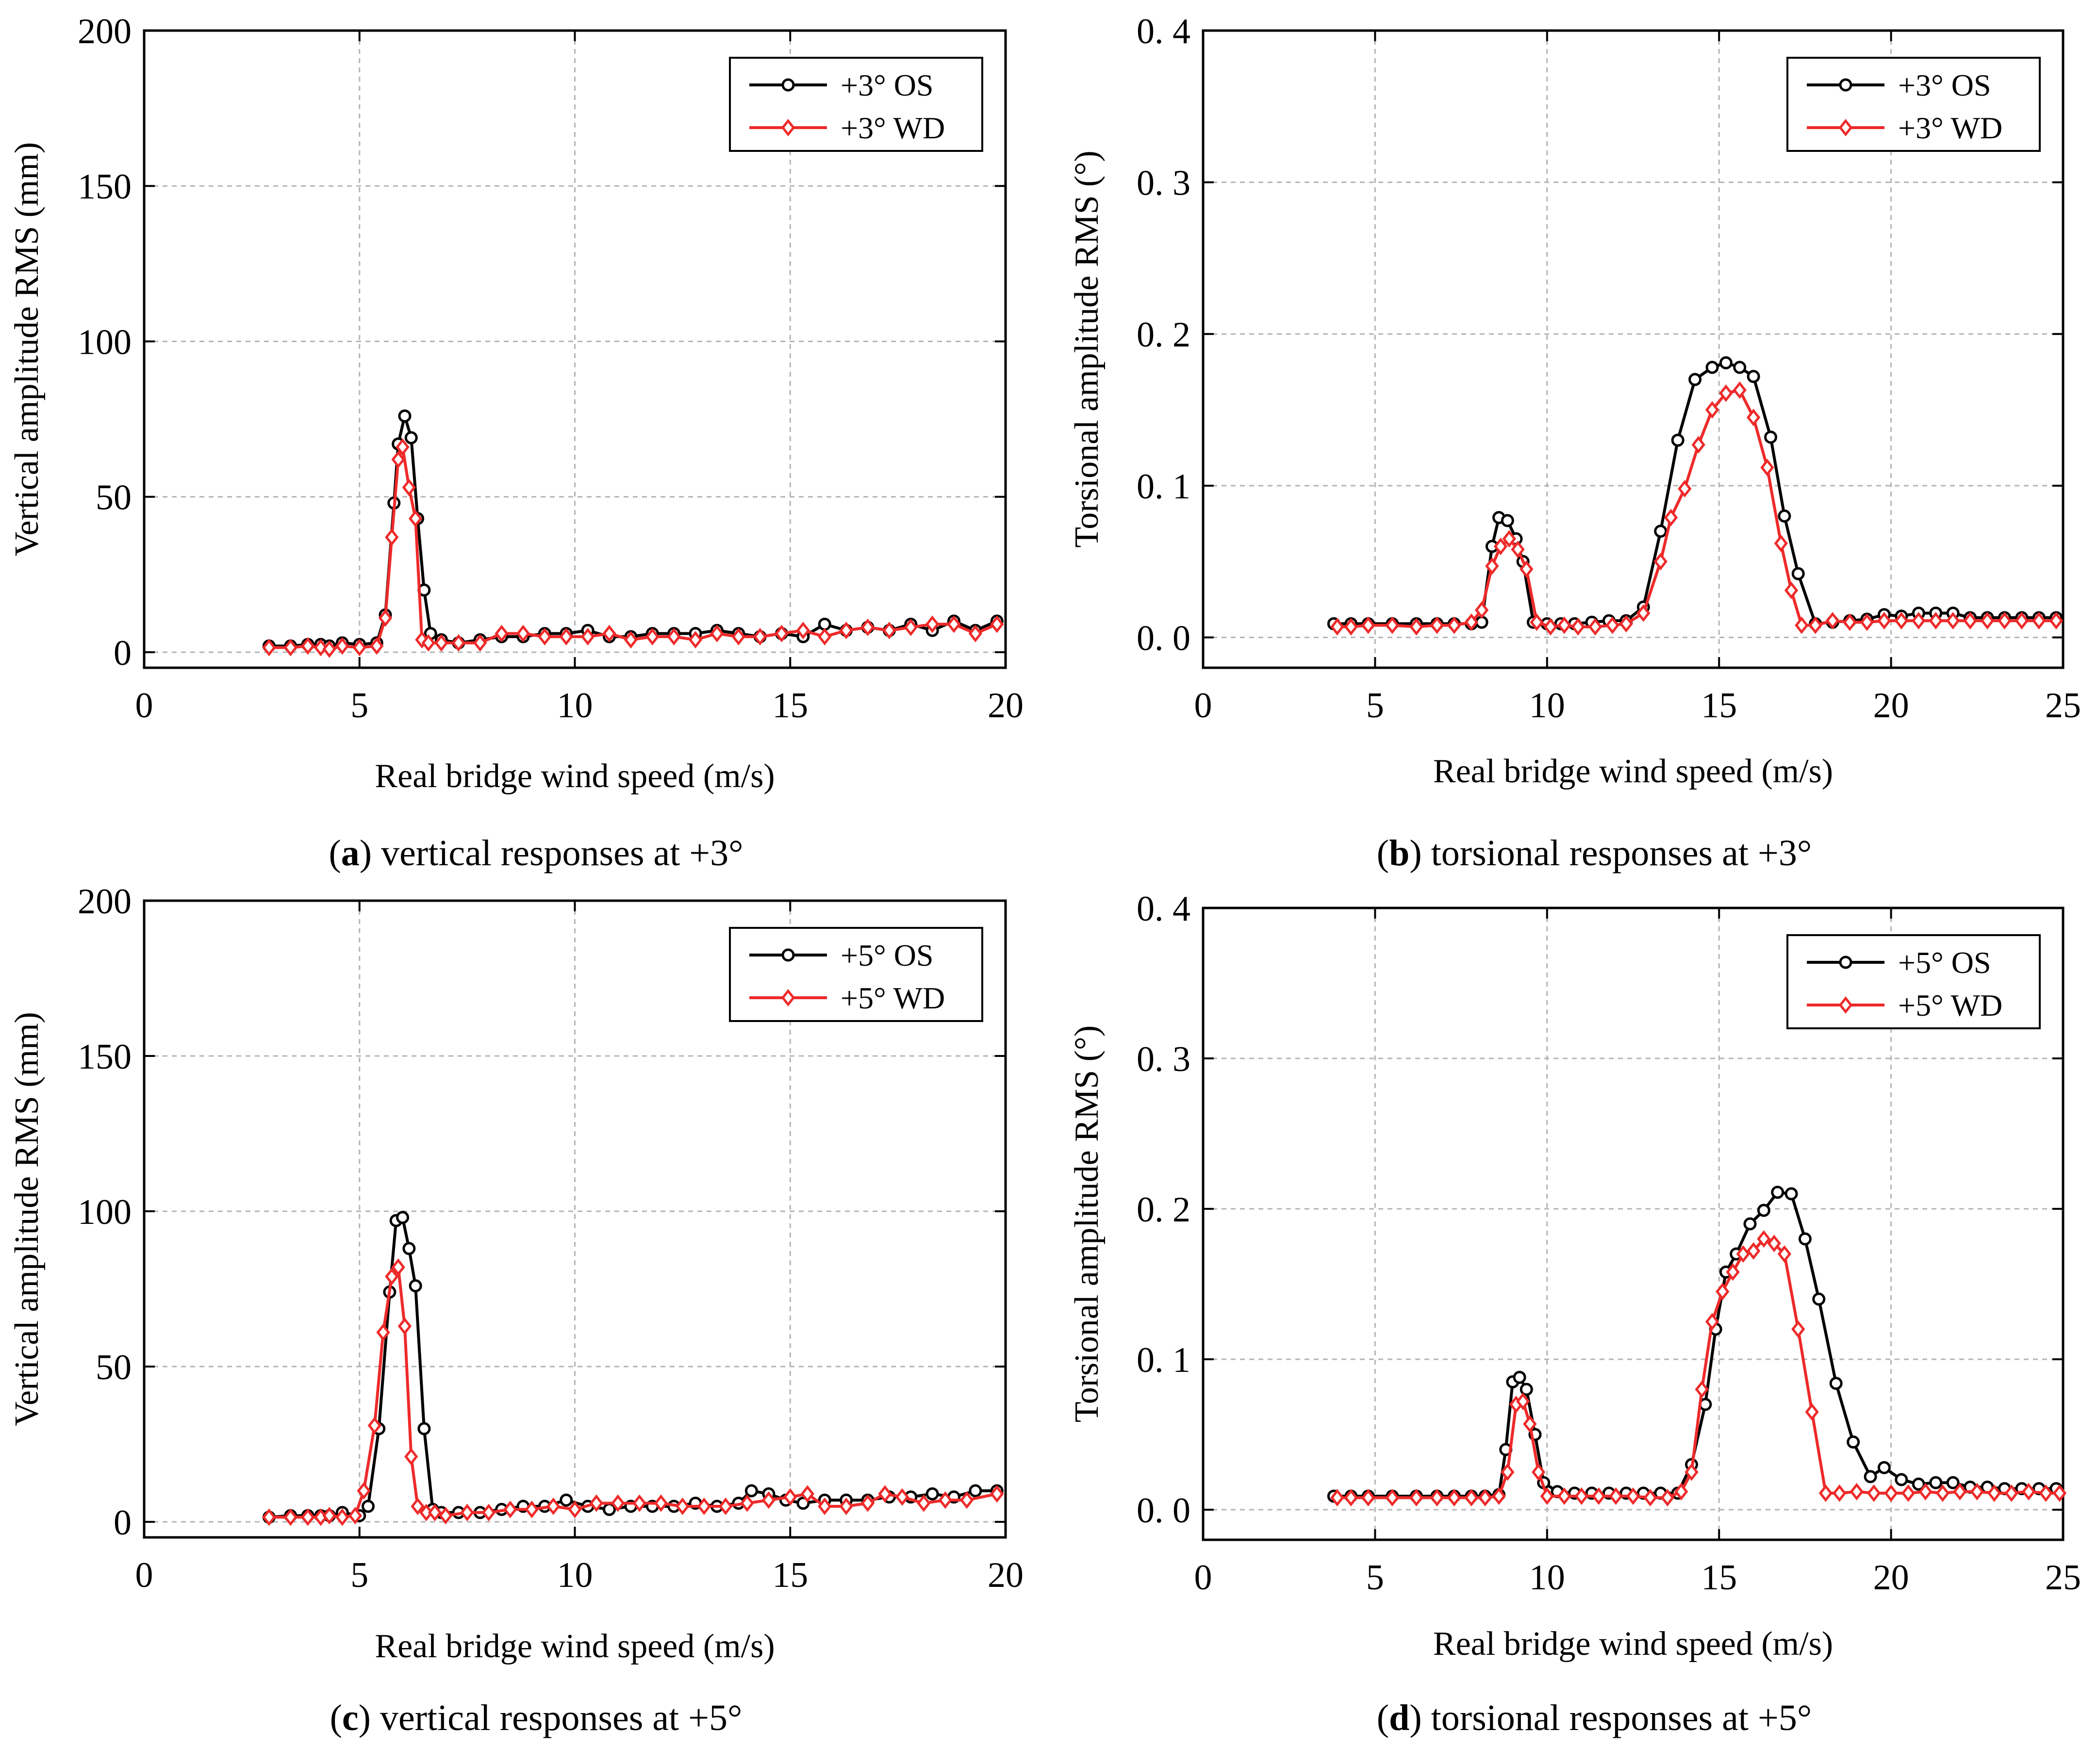 The height and width of the screenshot is (1764, 2098). I want to click on legend-label: +5° OS, so click(887, 955).